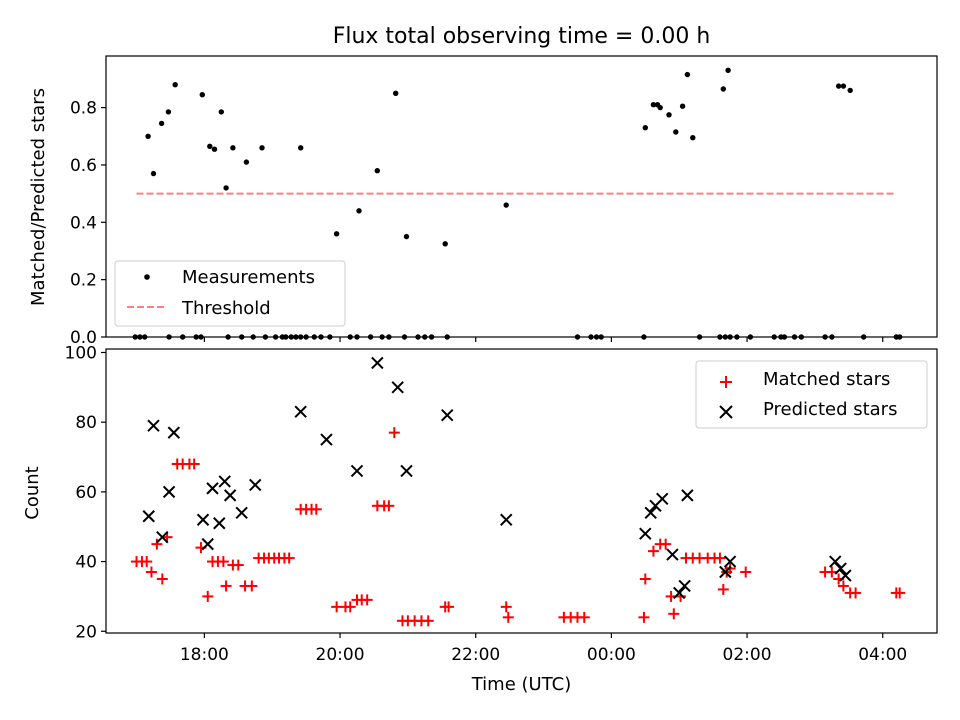 The height and width of the screenshot is (720, 960). Describe the element at coordinates (522, 36) in the screenshot. I see `chart-title: Flux total observing time = 0.00 h` at that location.